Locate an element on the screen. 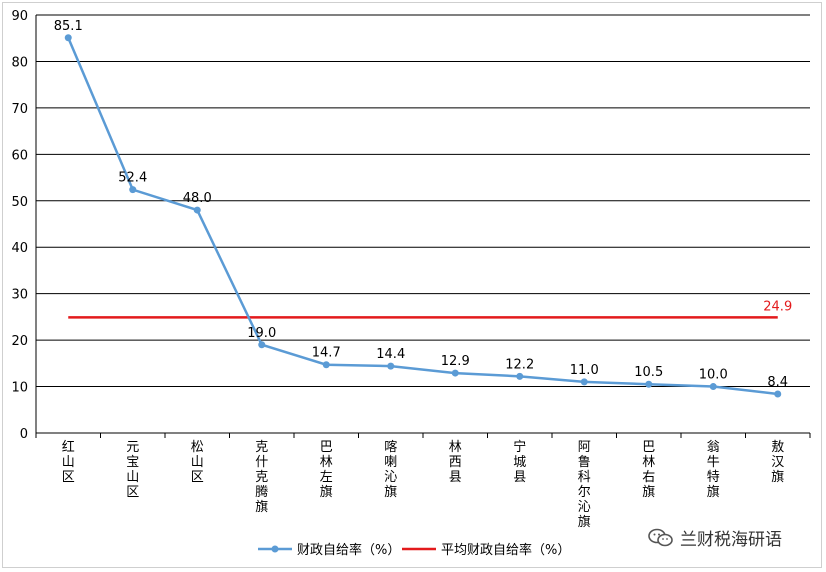 Image resolution: width=826 pixels, height=572 pixels. data-label: 11.0 is located at coordinates (584, 370).